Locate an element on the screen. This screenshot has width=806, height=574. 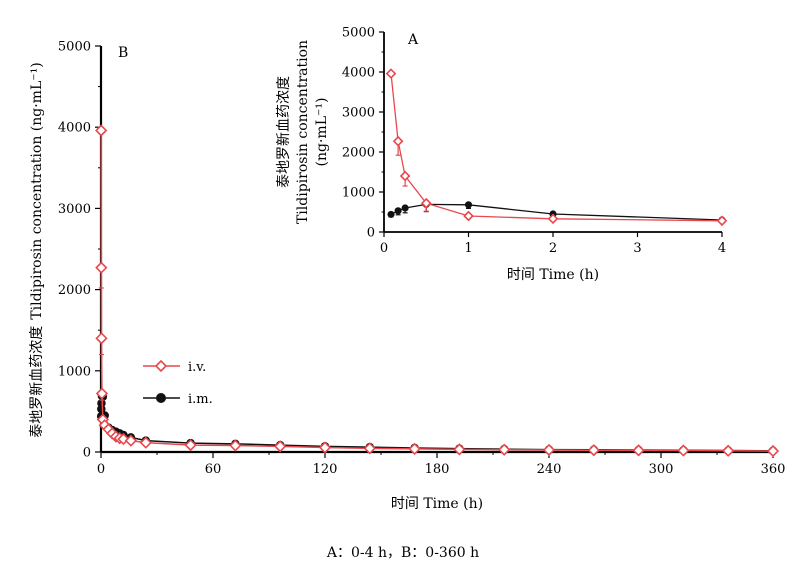
main-x-tick-label: 120 is located at coordinates (325, 469).